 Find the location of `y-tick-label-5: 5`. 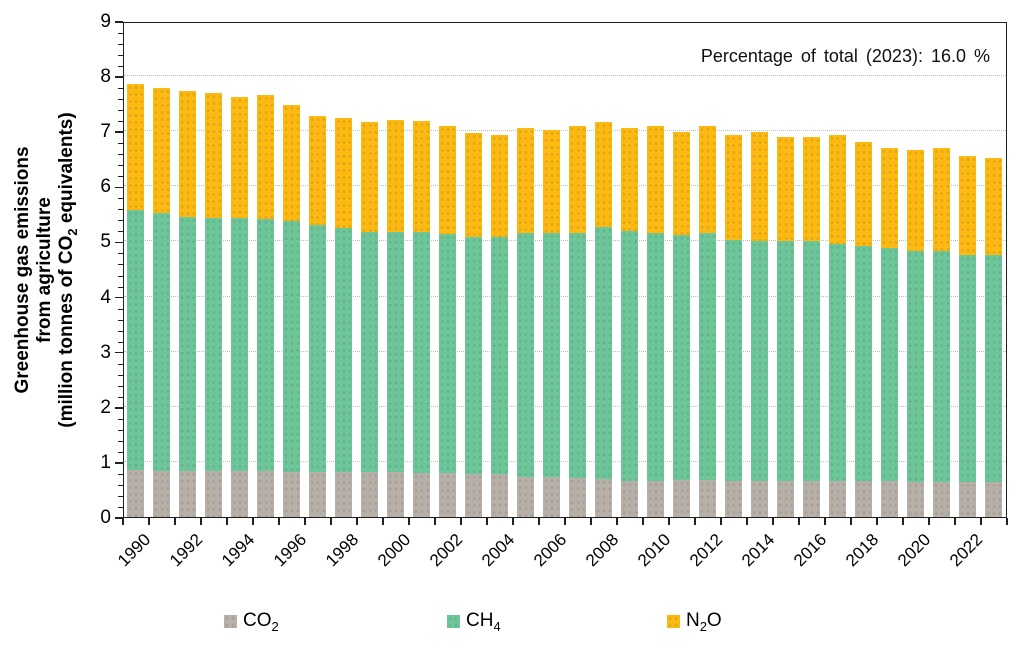

y-tick-label-5: 5 is located at coordinates (105, 242).